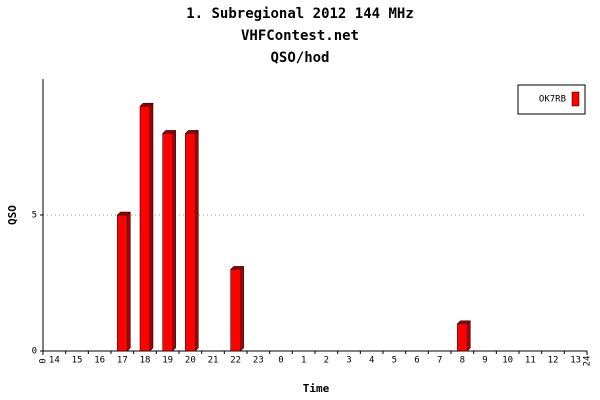  What do you see at coordinates (34, 216) in the screenshot?
I see `y-tick-label: 5` at bounding box center [34, 216].